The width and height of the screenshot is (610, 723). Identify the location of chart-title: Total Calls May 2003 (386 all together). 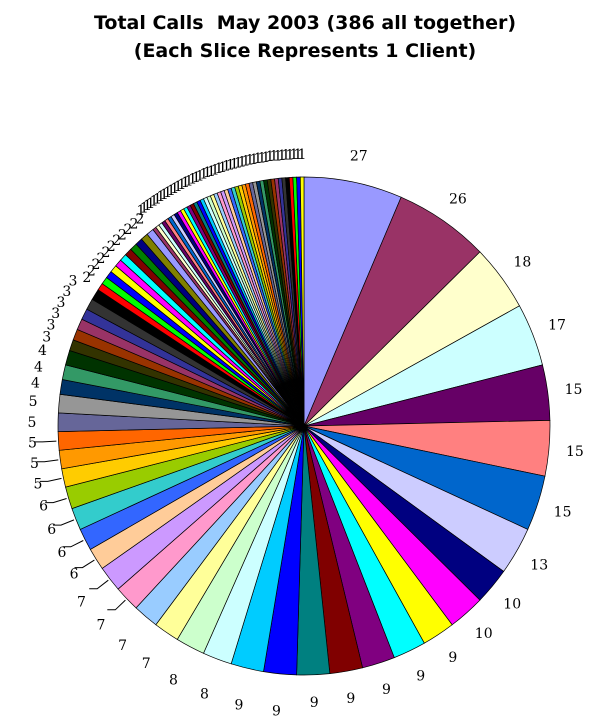
(305, 23).